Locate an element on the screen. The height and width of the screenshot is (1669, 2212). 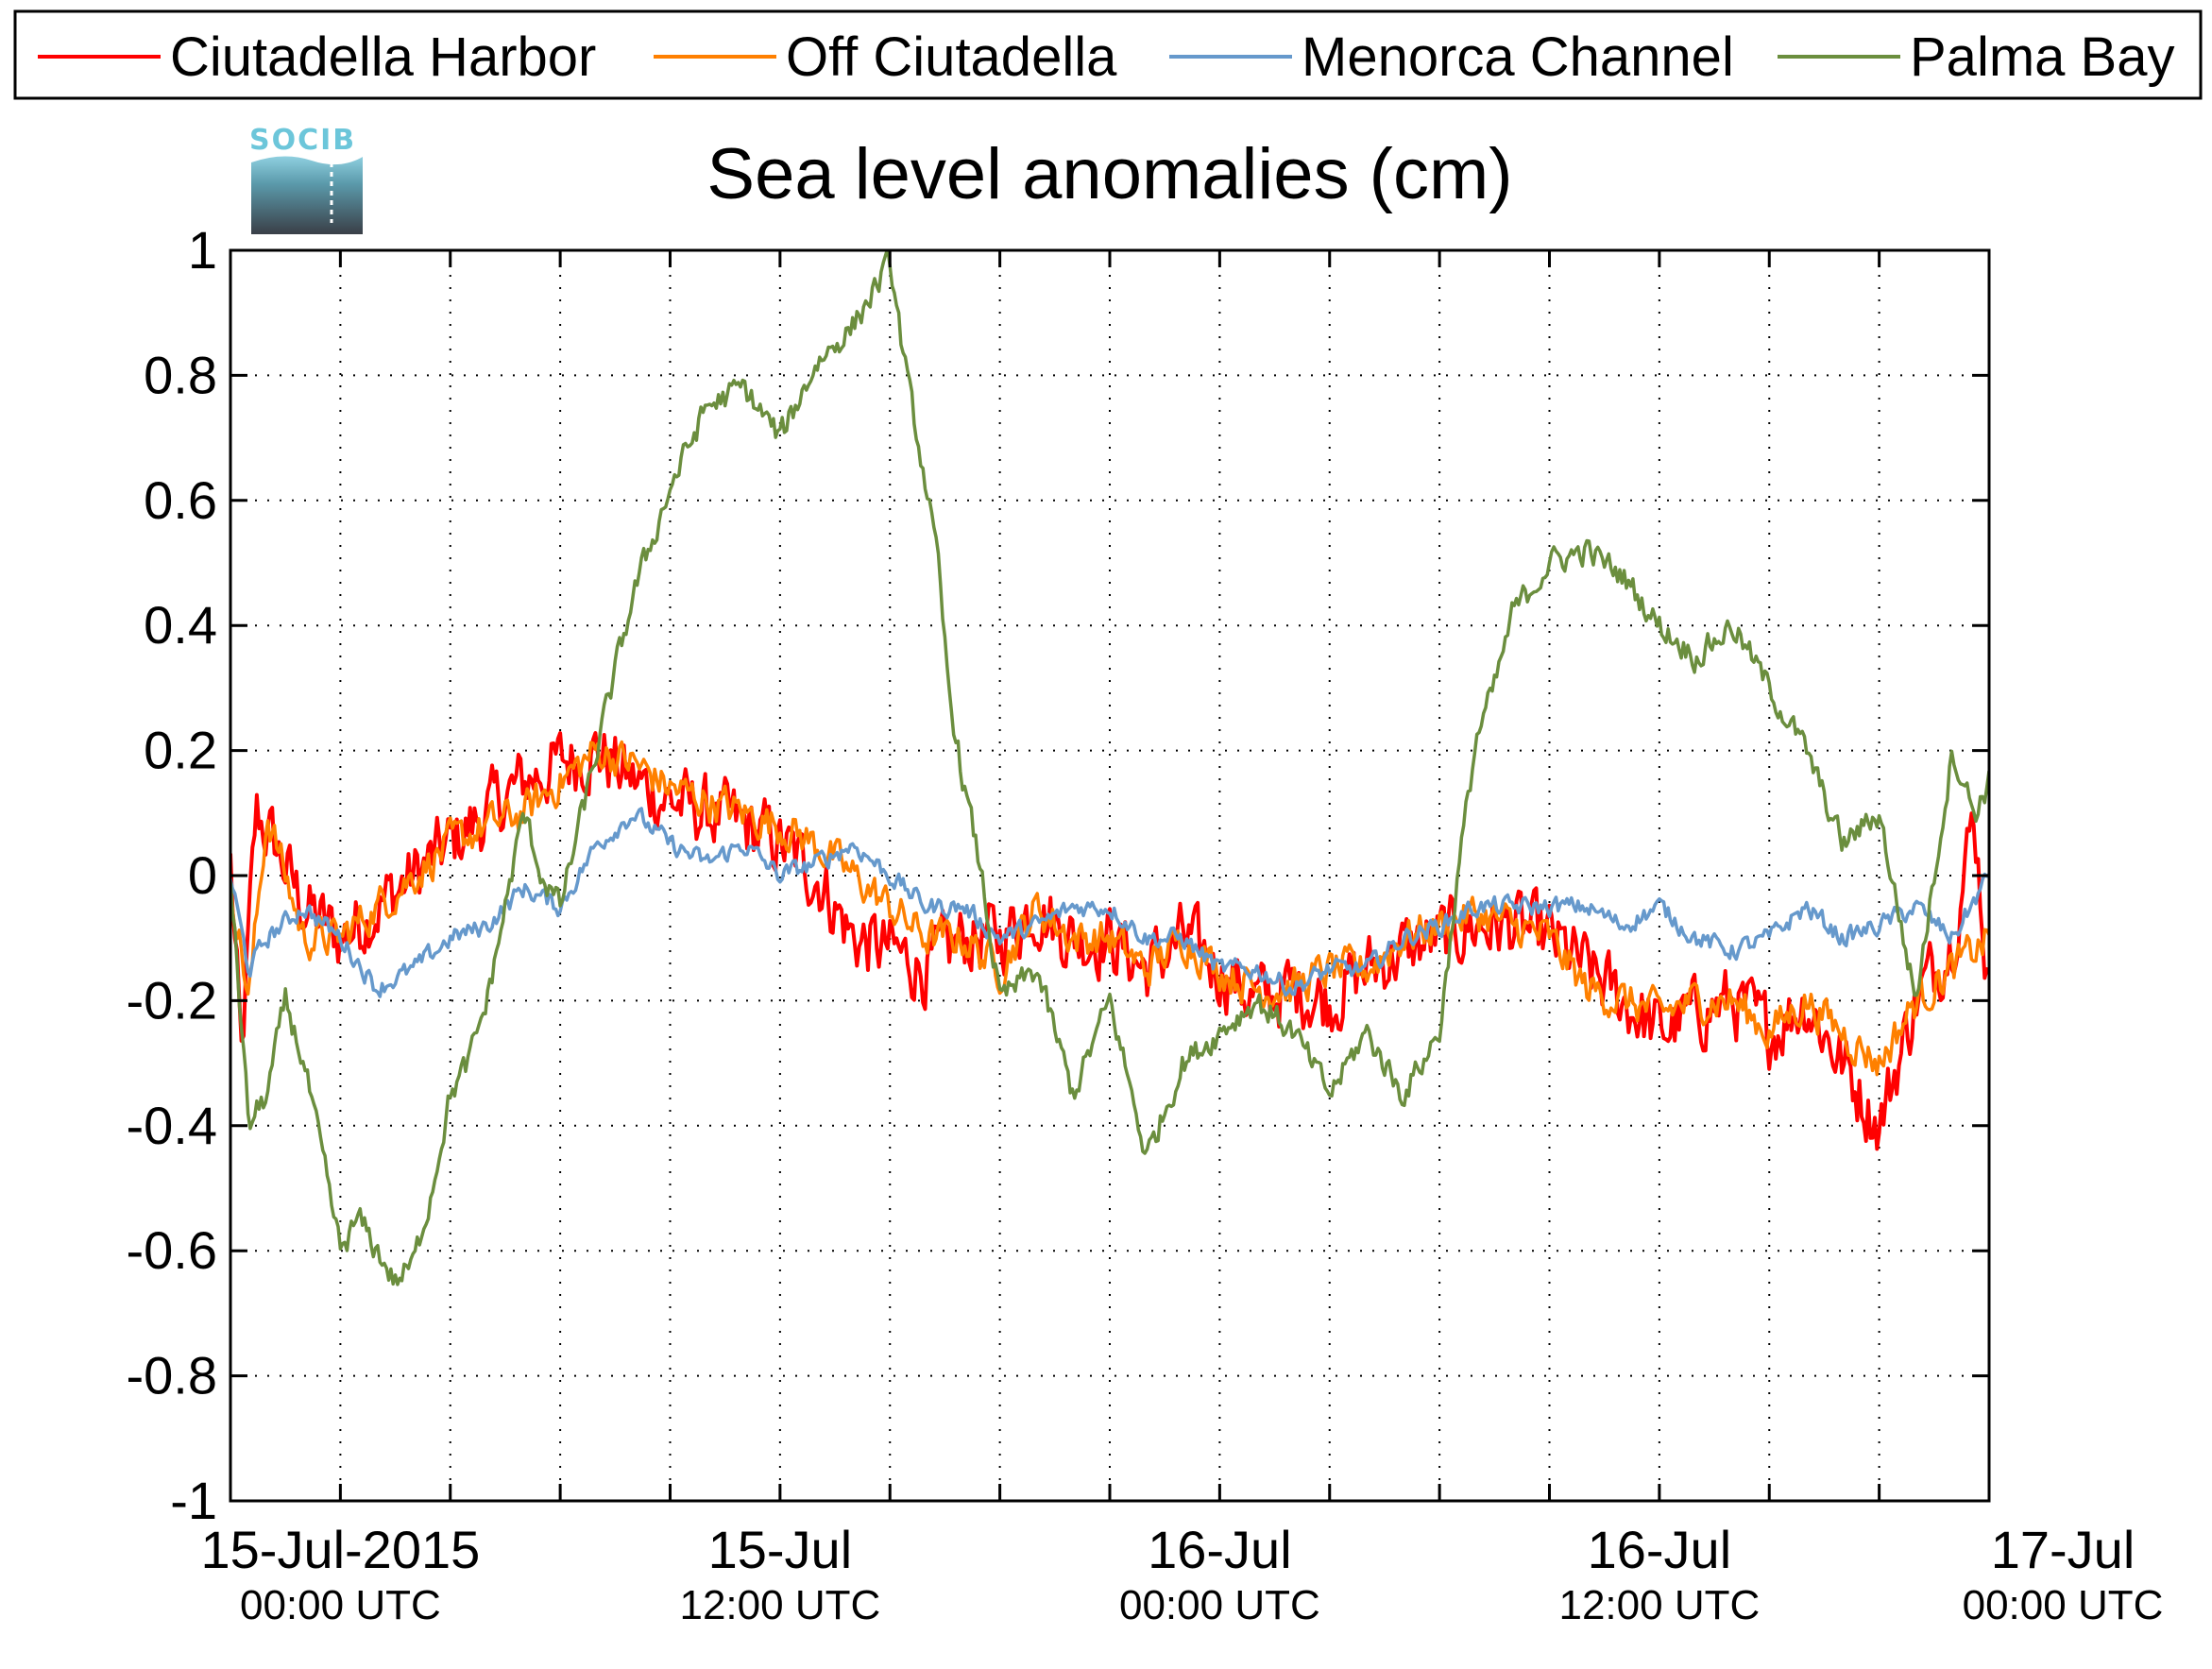
x-tick-label: 15-Jul is located at coordinates (780, 1550).